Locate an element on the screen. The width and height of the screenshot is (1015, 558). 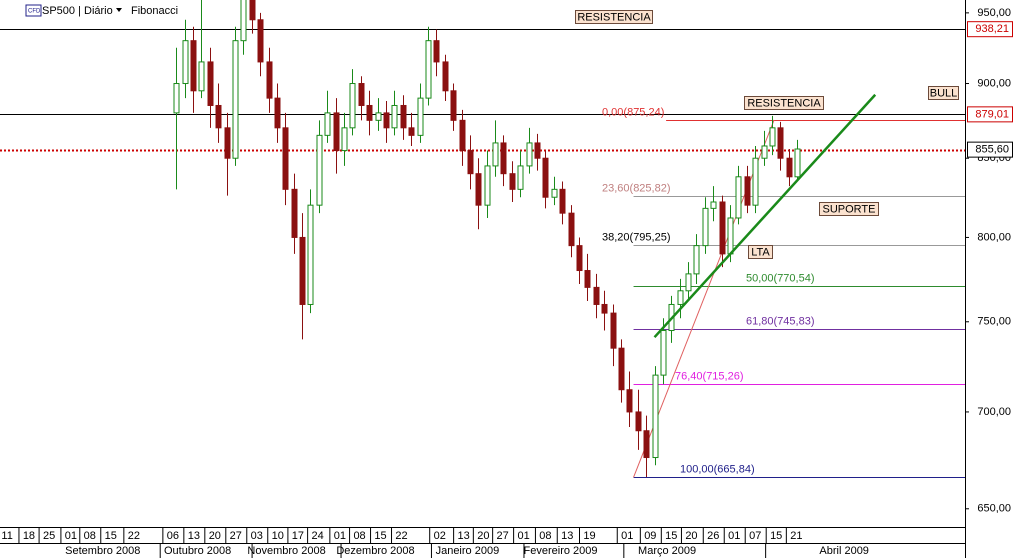
annotation-label: BULL is located at coordinates (944, 93).